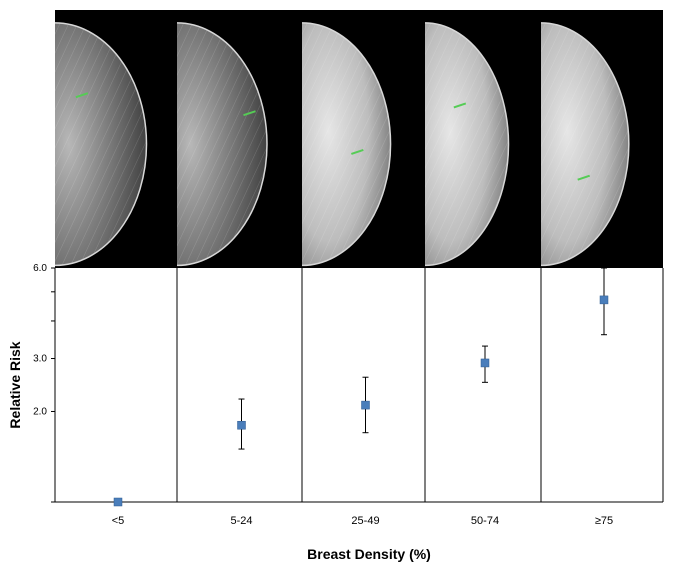 The image size is (674, 572). What do you see at coordinates (40, 268) in the screenshot?
I see `y-tick-label: 6.0` at bounding box center [40, 268].